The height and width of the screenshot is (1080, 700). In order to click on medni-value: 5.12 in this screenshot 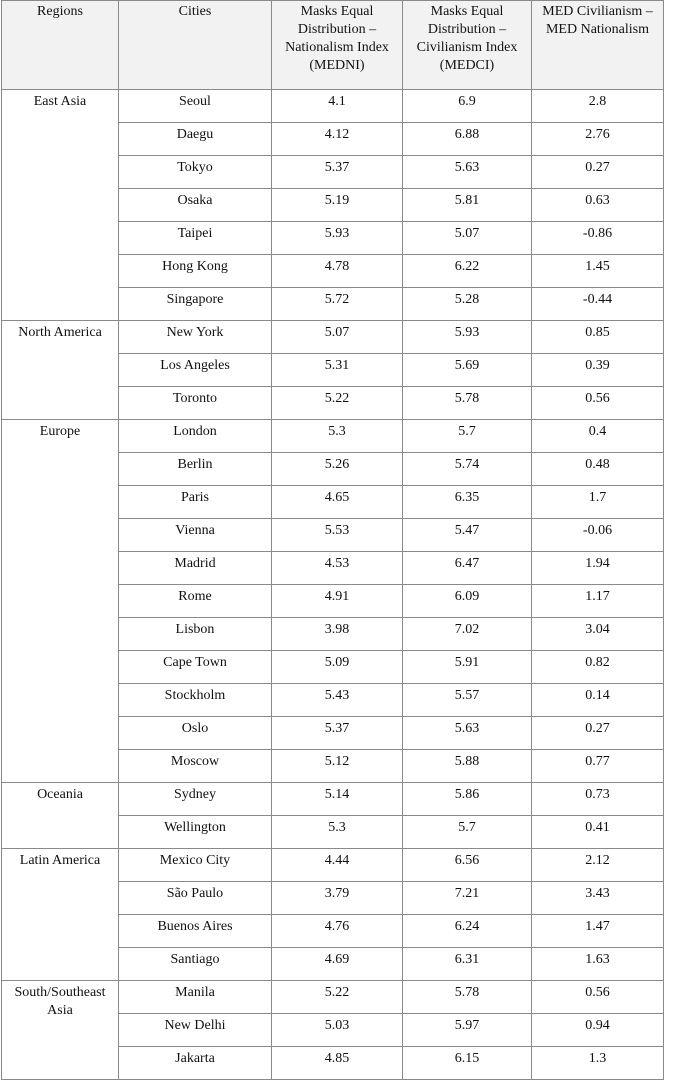, I will do `click(337, 766)`.